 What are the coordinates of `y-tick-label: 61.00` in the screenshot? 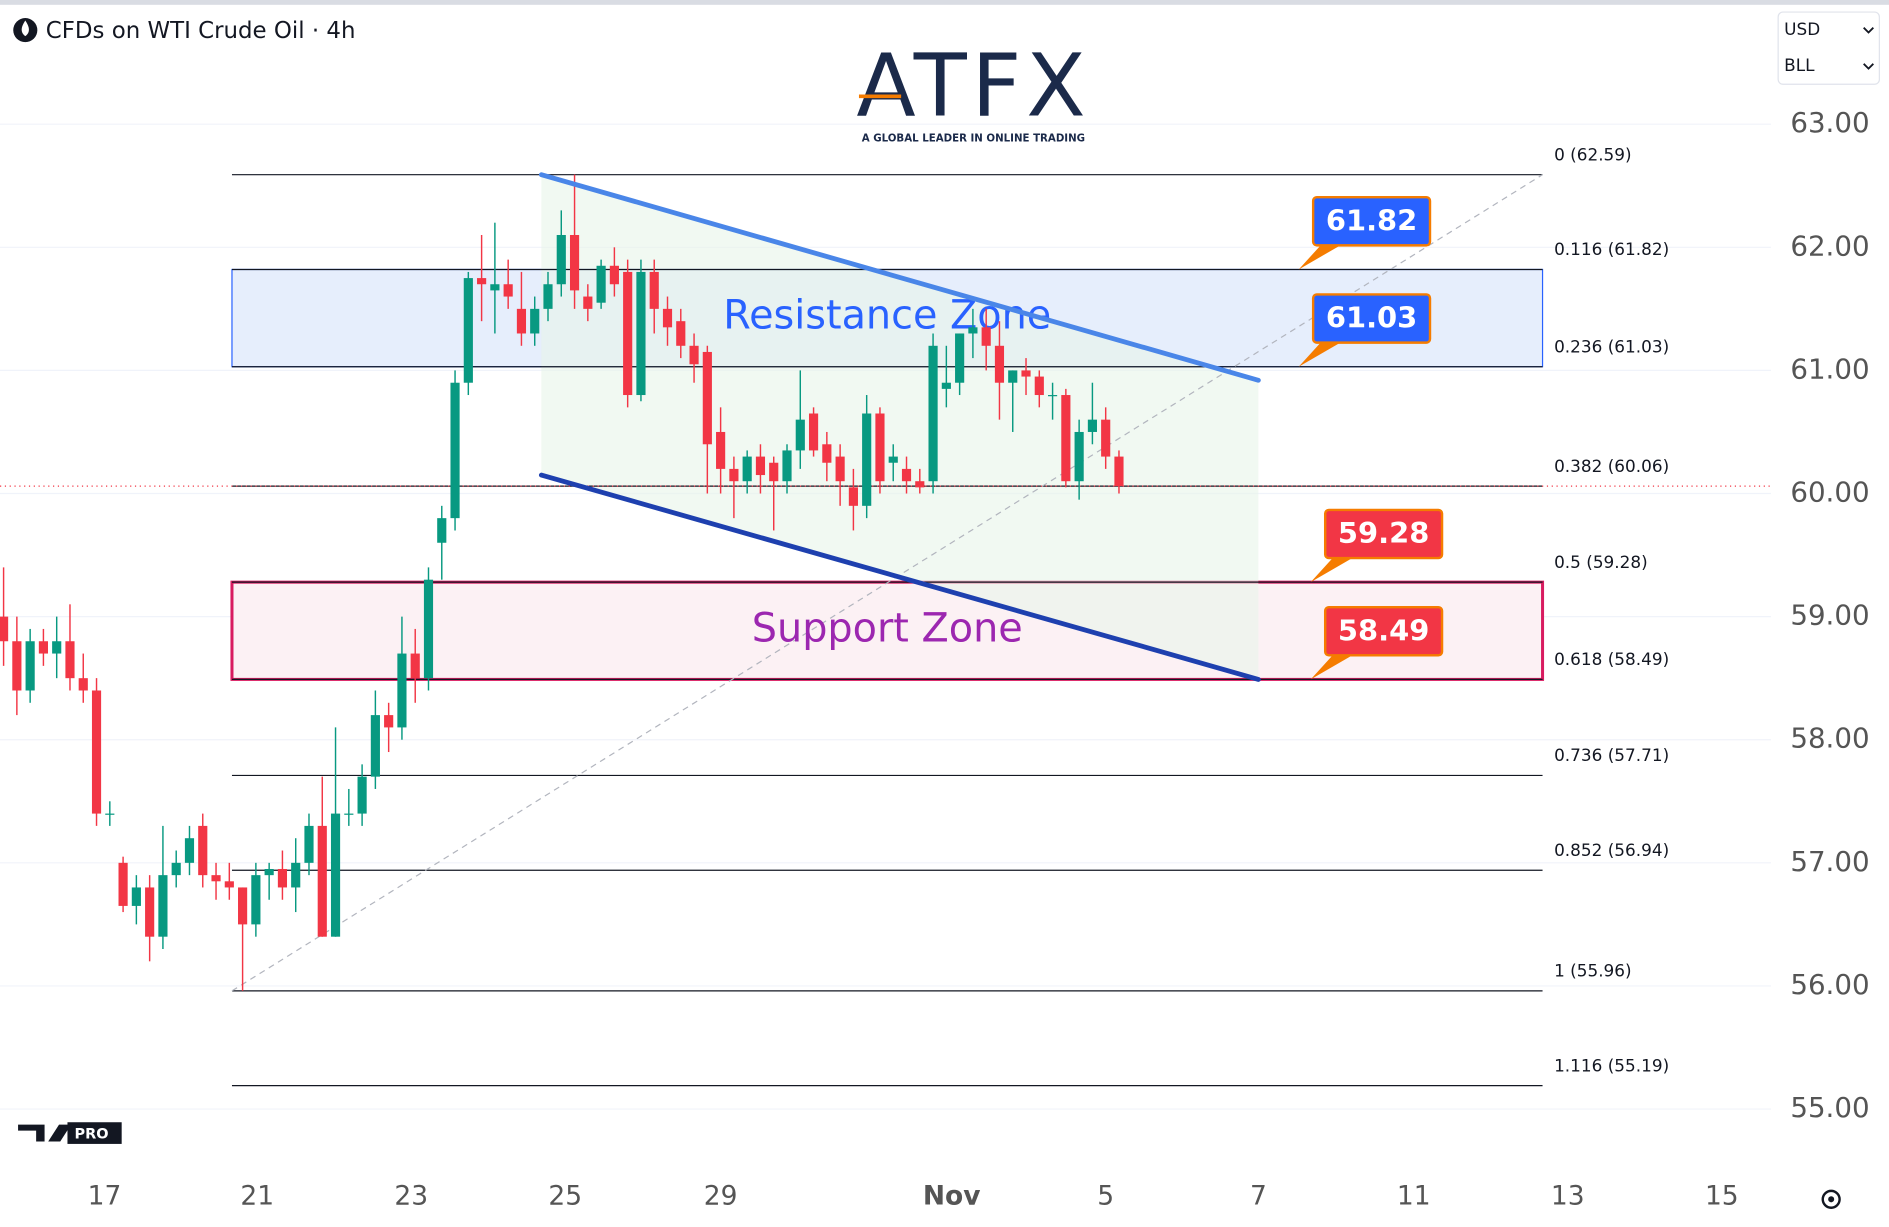 It's located at (1829, 368).